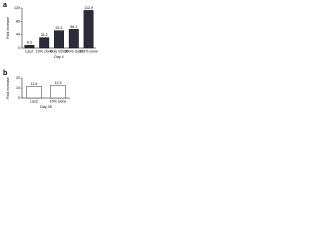 The height and width of the screenshot is (240, 320). What do you see at coordinates (18, 78) in the screenshot?
I see `y-tick-label: 20` at bounding box center [18, 78].